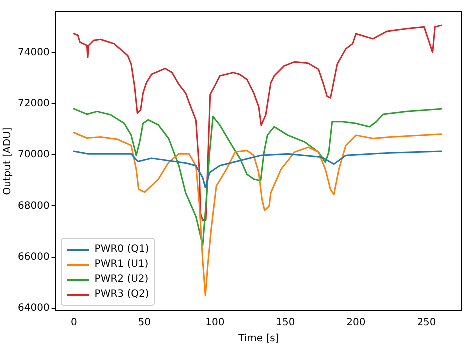 The width and height of the screenshot is (473, 347). Describe the element at coordinates (34, 308) in the screenshot. I see `y-tick-label: 64000` at that location.